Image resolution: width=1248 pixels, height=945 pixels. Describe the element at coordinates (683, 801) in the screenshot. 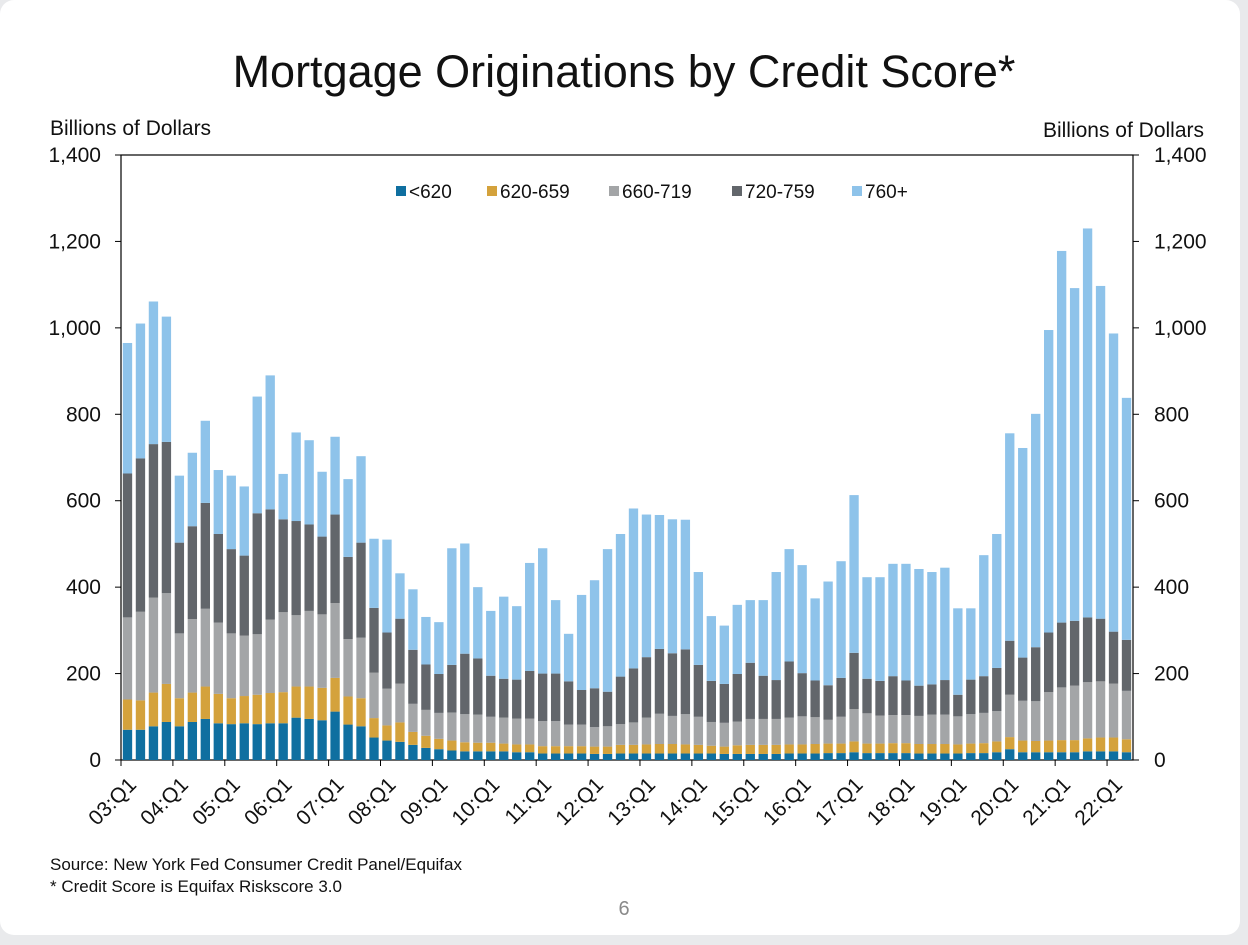

I see `x-tick-label: 14:Q1` at that location.